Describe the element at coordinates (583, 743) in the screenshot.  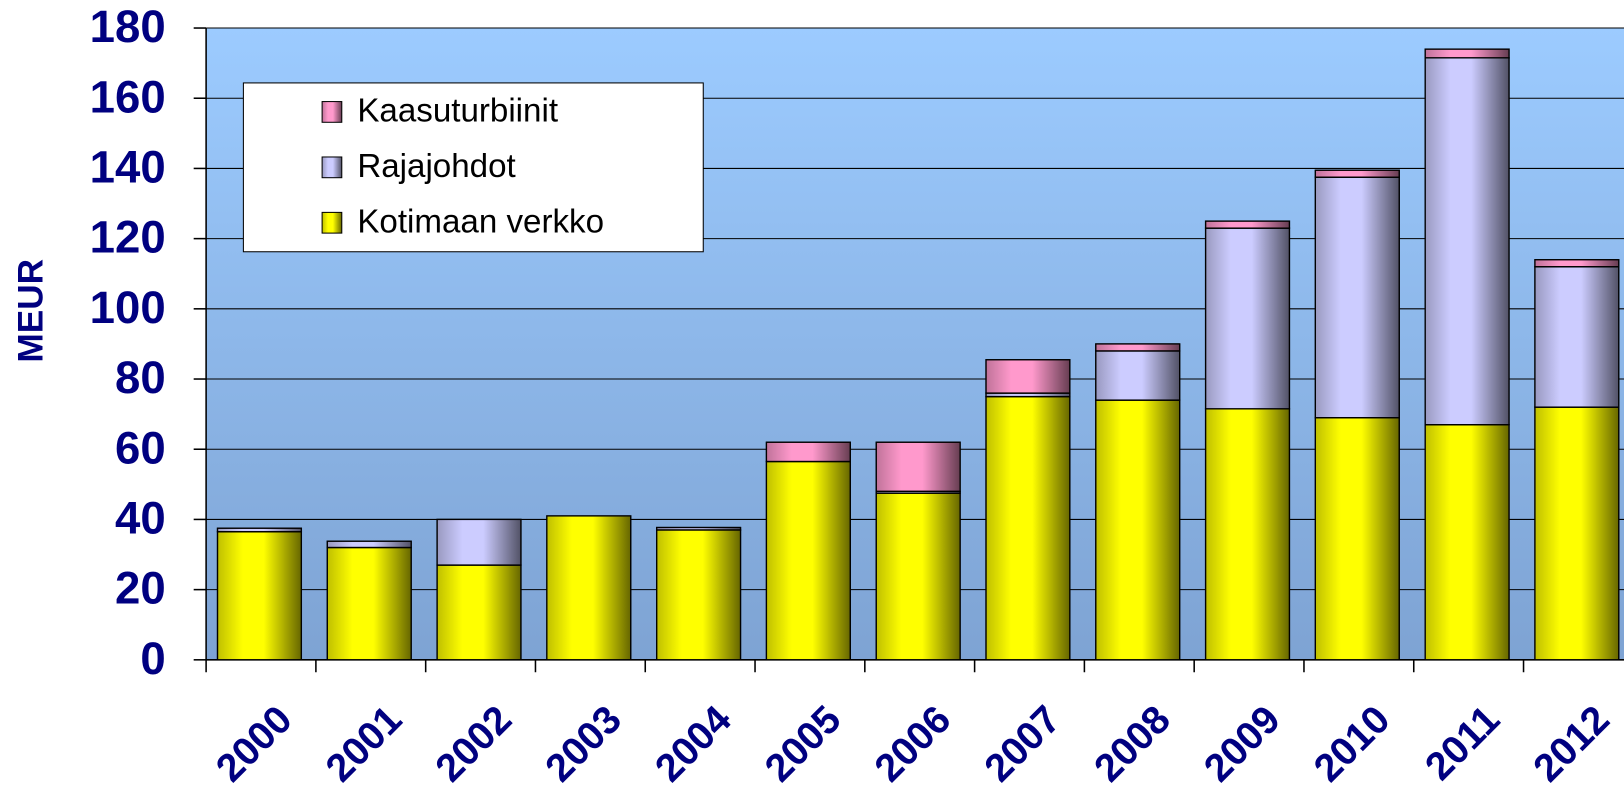
I see `x-tick-label: 2003` at that location.